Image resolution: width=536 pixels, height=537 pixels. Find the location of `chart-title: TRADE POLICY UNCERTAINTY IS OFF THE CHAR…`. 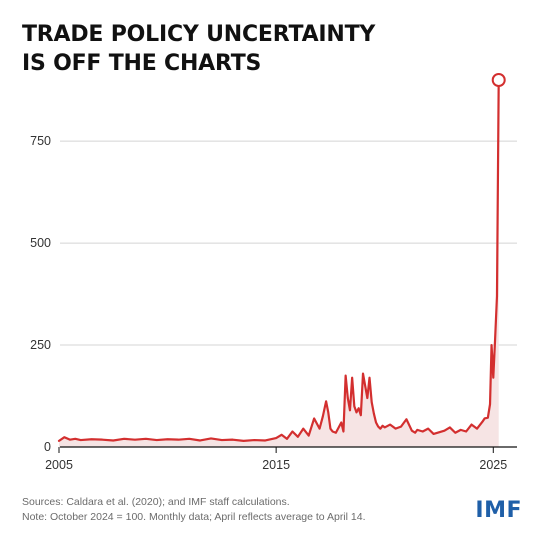

chart-title: TRADE POLICY UNCERTAINTY IS OFF THE CHAR… is located at coordinates (262, 49).